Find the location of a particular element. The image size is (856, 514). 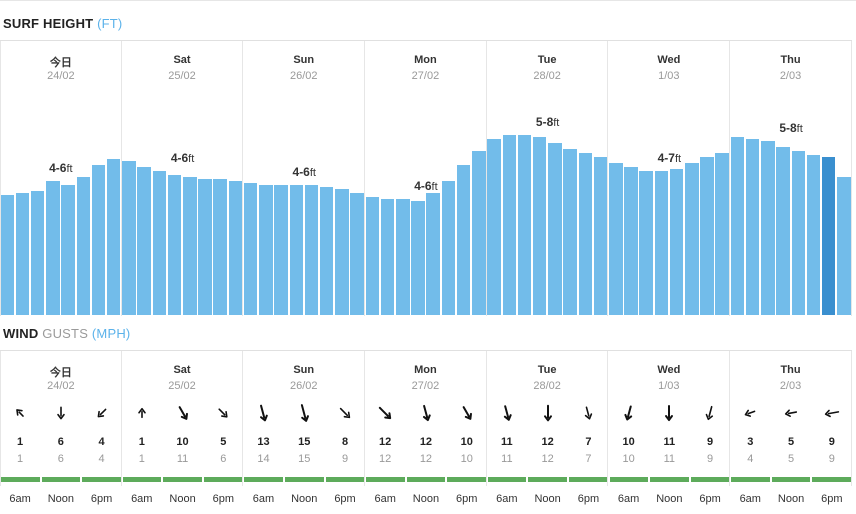

wind-day-column: 今日 24/02 is located at coordinates (61, 418).